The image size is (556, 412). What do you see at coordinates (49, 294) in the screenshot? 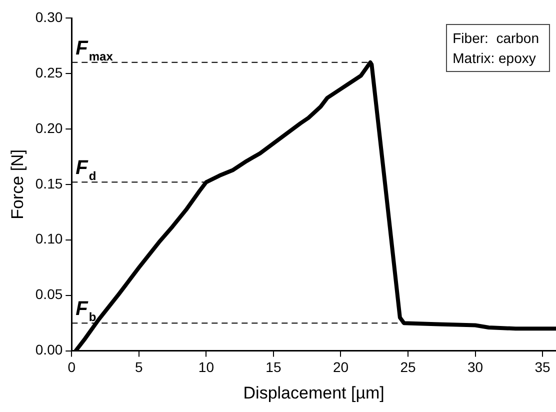
I see `y-tick-label: 0.05` at bounding box center [49, 294].